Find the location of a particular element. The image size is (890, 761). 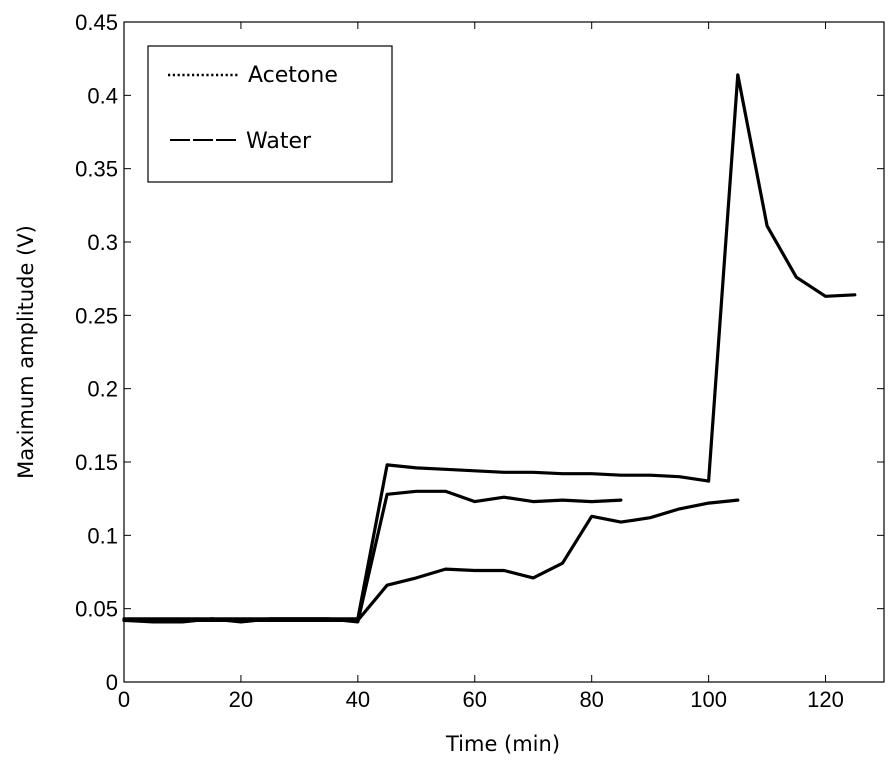

legend: Acetone Water is located at coordinates (270, 114).